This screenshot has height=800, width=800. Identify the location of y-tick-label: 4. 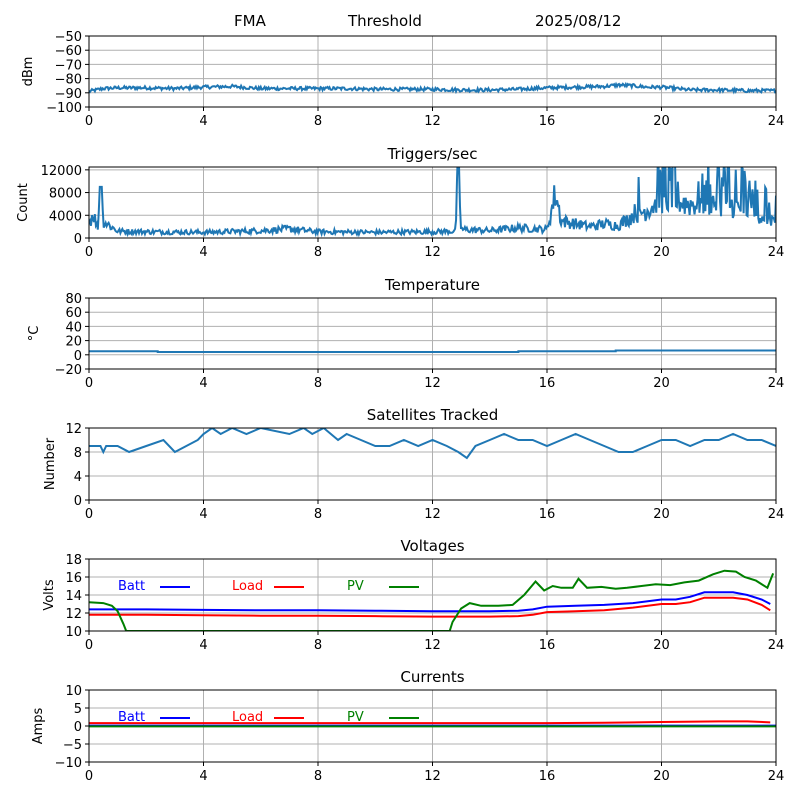
(78, 477).